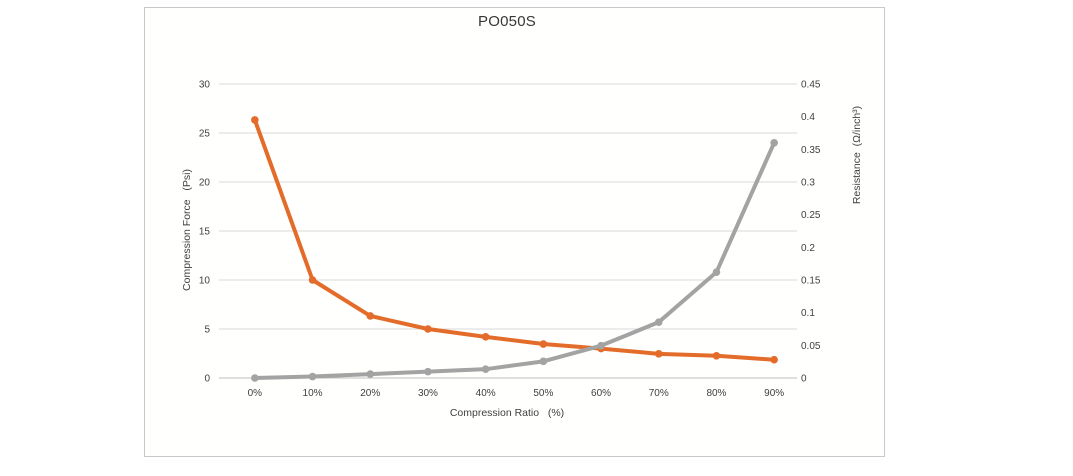 The image size is (1073, 476). Describe the element at coordinates (808, 313) in the screenshot. I see `right-axis-tick-label: 0.1` at that location.